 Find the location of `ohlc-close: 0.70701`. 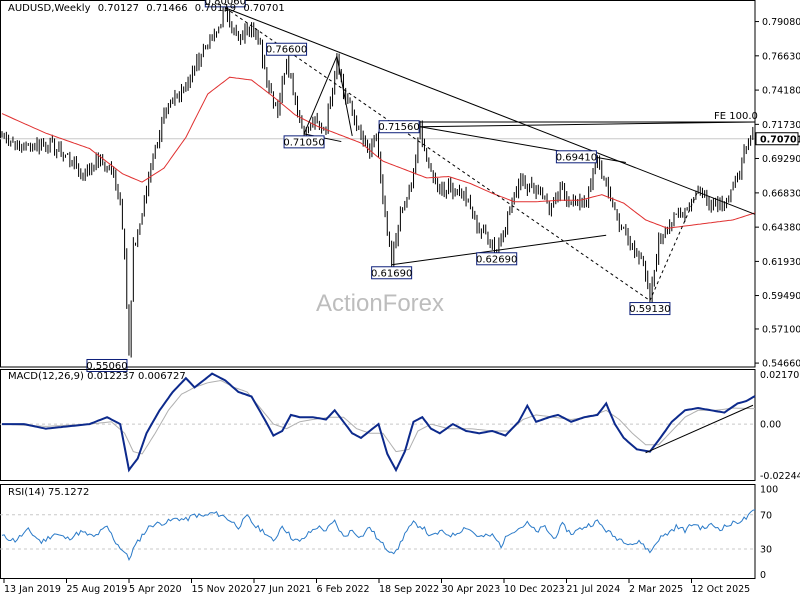

ohlc-close: 0.70701 is located at coordinates (264, 8).